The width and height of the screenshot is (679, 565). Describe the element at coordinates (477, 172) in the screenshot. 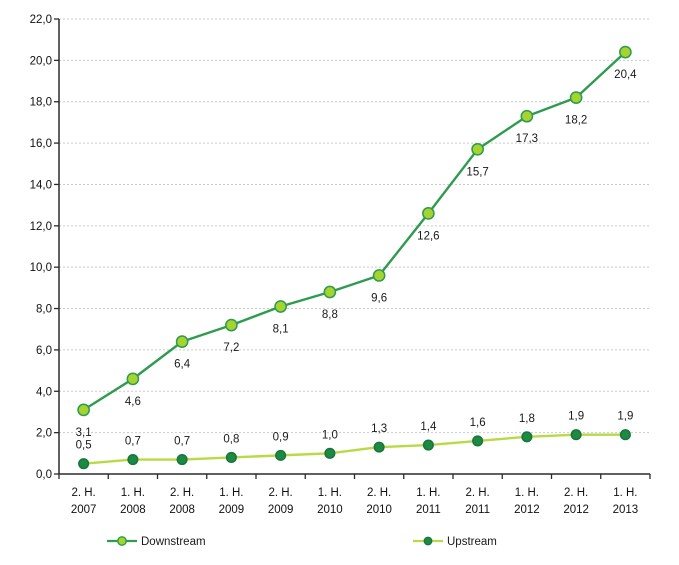

I see `downstream-data-label: 15,7` at that location.